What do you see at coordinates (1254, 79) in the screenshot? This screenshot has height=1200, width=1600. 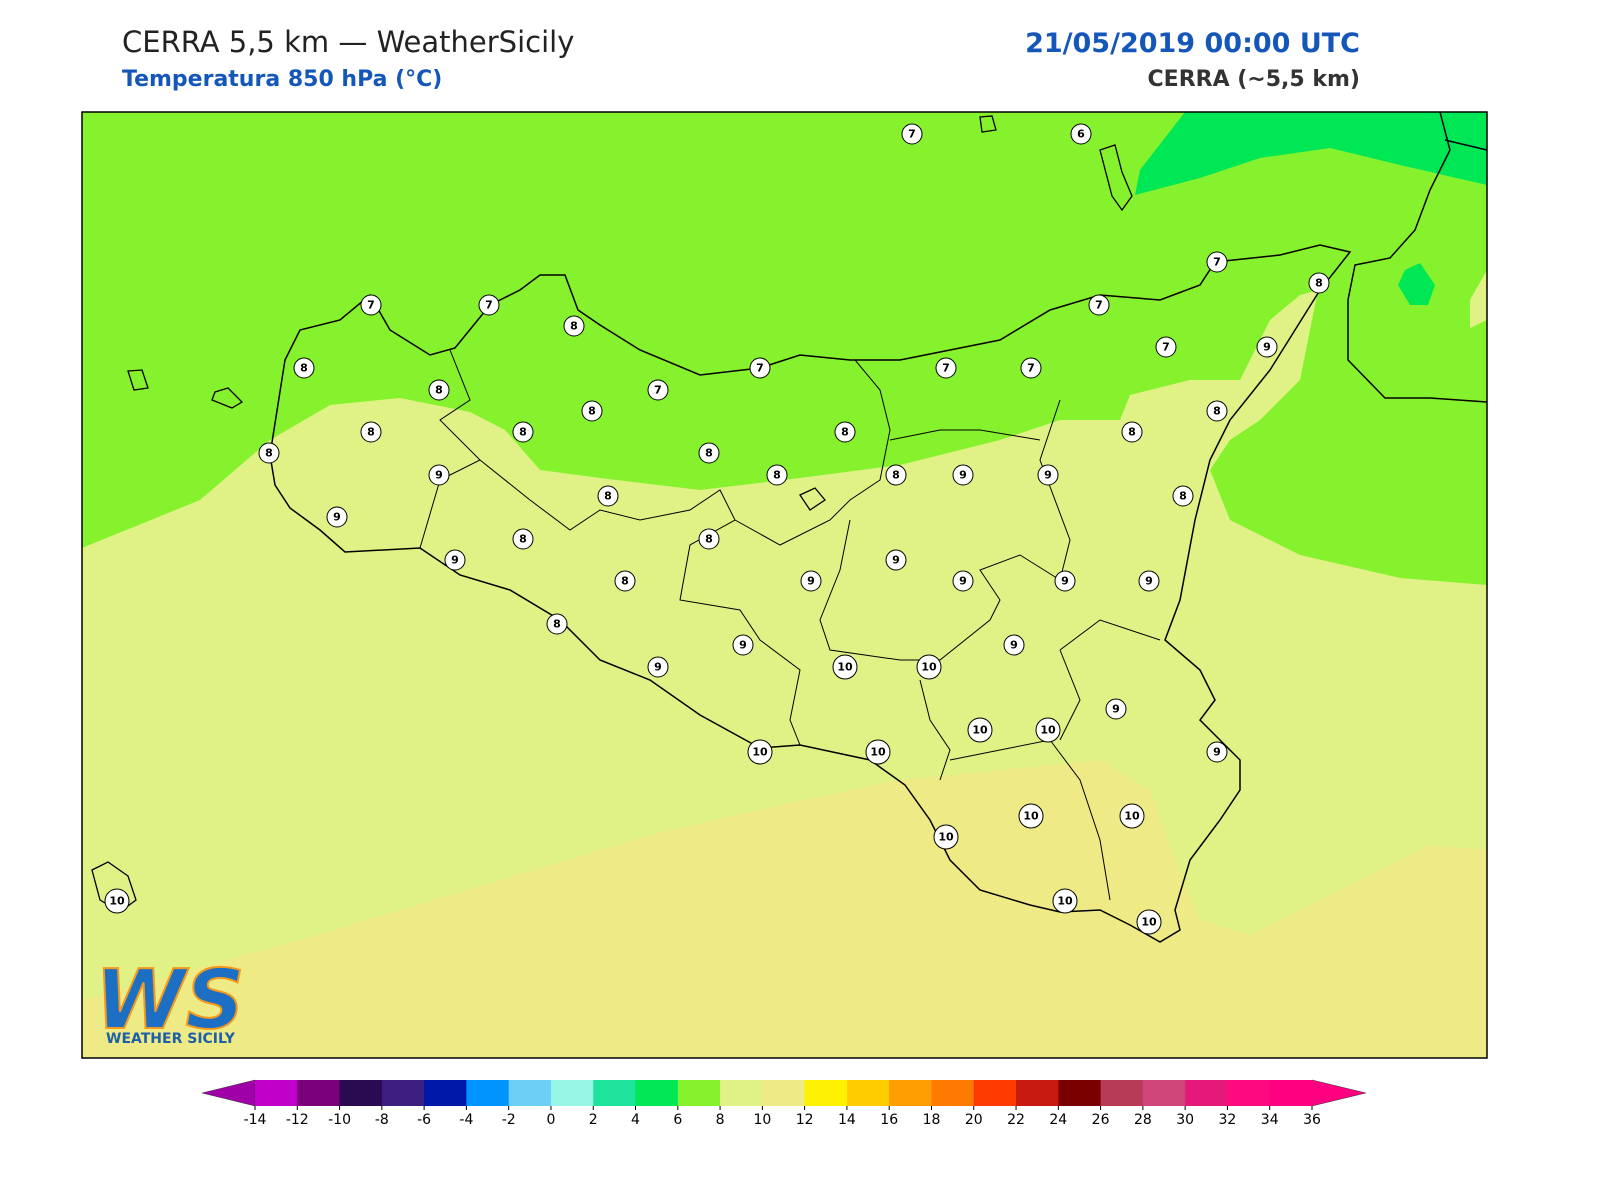 I see `model-label: CERRA (~5,5 km)` at bounding box center [1254, 79].